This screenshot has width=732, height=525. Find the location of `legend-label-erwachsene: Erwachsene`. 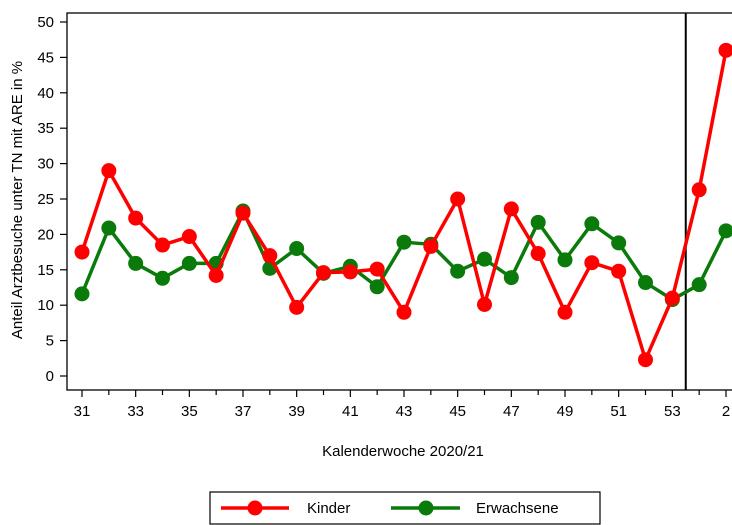

legend-label-erwachsene: Erwachsene is located at coordinates (517, 508).